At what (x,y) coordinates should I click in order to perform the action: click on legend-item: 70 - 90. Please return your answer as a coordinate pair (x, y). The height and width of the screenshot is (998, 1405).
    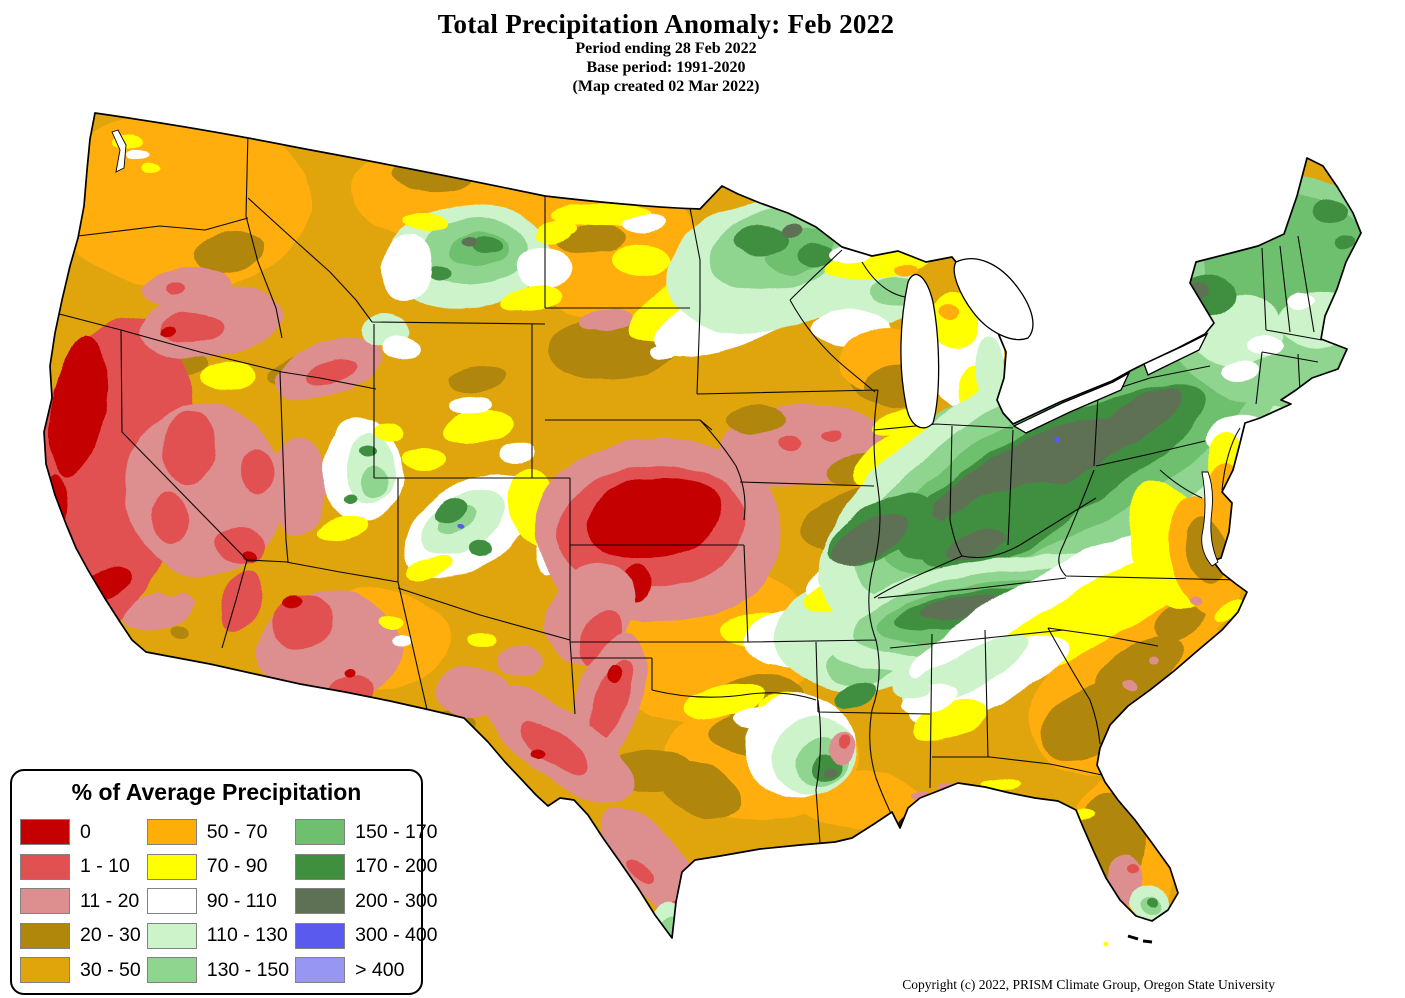
    Looking at the image, I should click on (217, 867).